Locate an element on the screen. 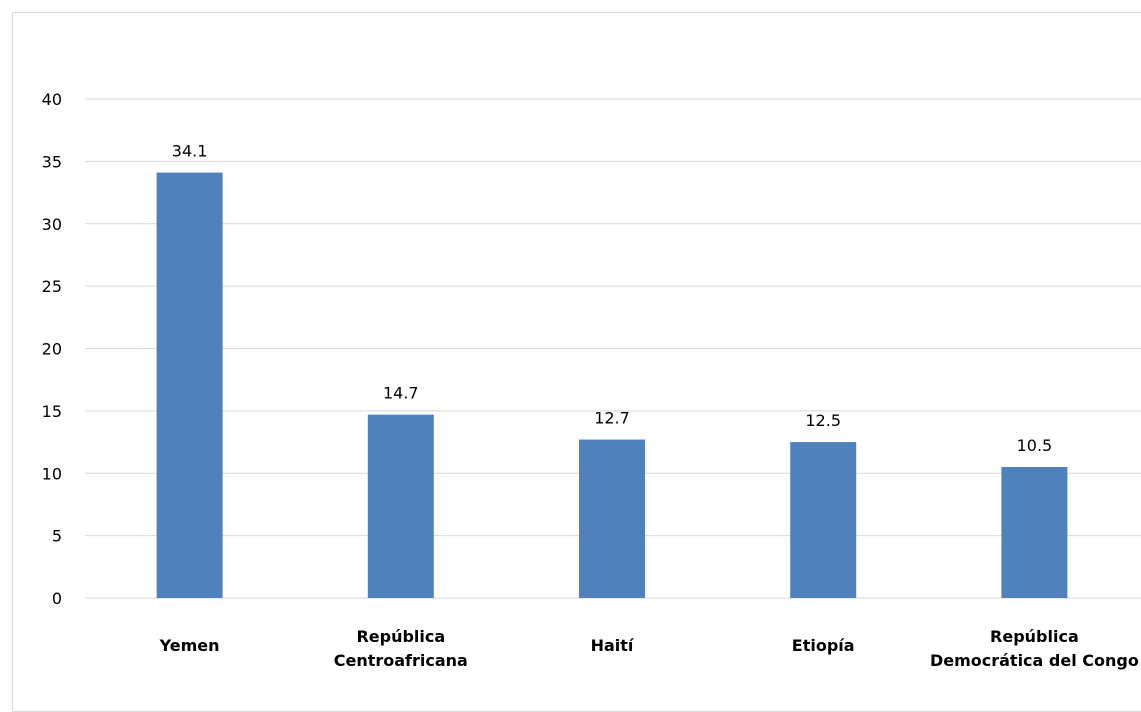 The height and width of the screenshot is (712, 1141). data-label: 14.7 is located at coordinates (401, 393).